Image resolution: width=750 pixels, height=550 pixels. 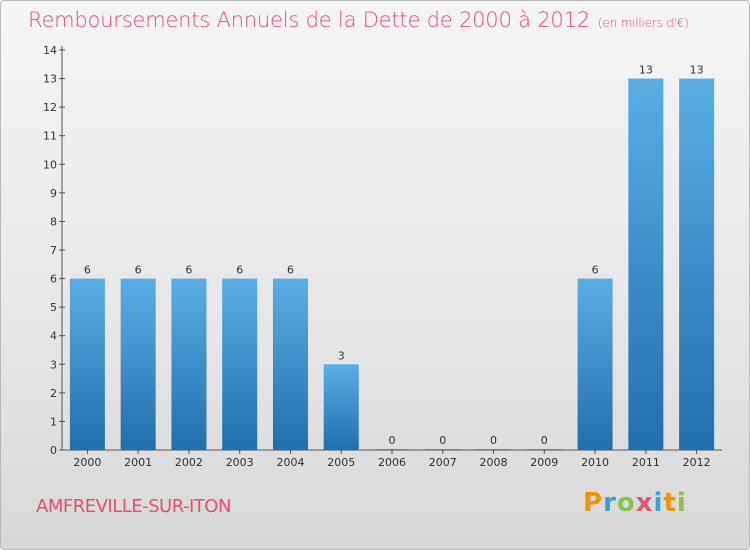 What do you see at coordinates (341, 462) in the screenshot?
I see `x-tick-label: 2005` at bounding box center [341, 462].